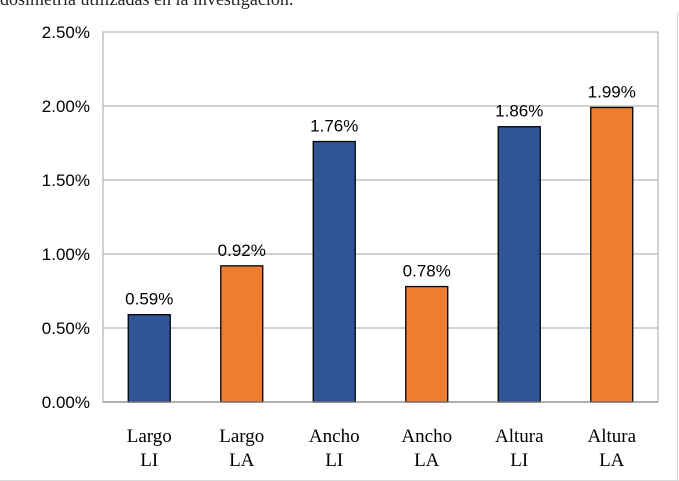 This screenshot has width=679, height=481. What do you see at coordinates (66, 254) in the screenshot?
I see `y-tick-label: 1.00%` at bounding box center [66, 254].